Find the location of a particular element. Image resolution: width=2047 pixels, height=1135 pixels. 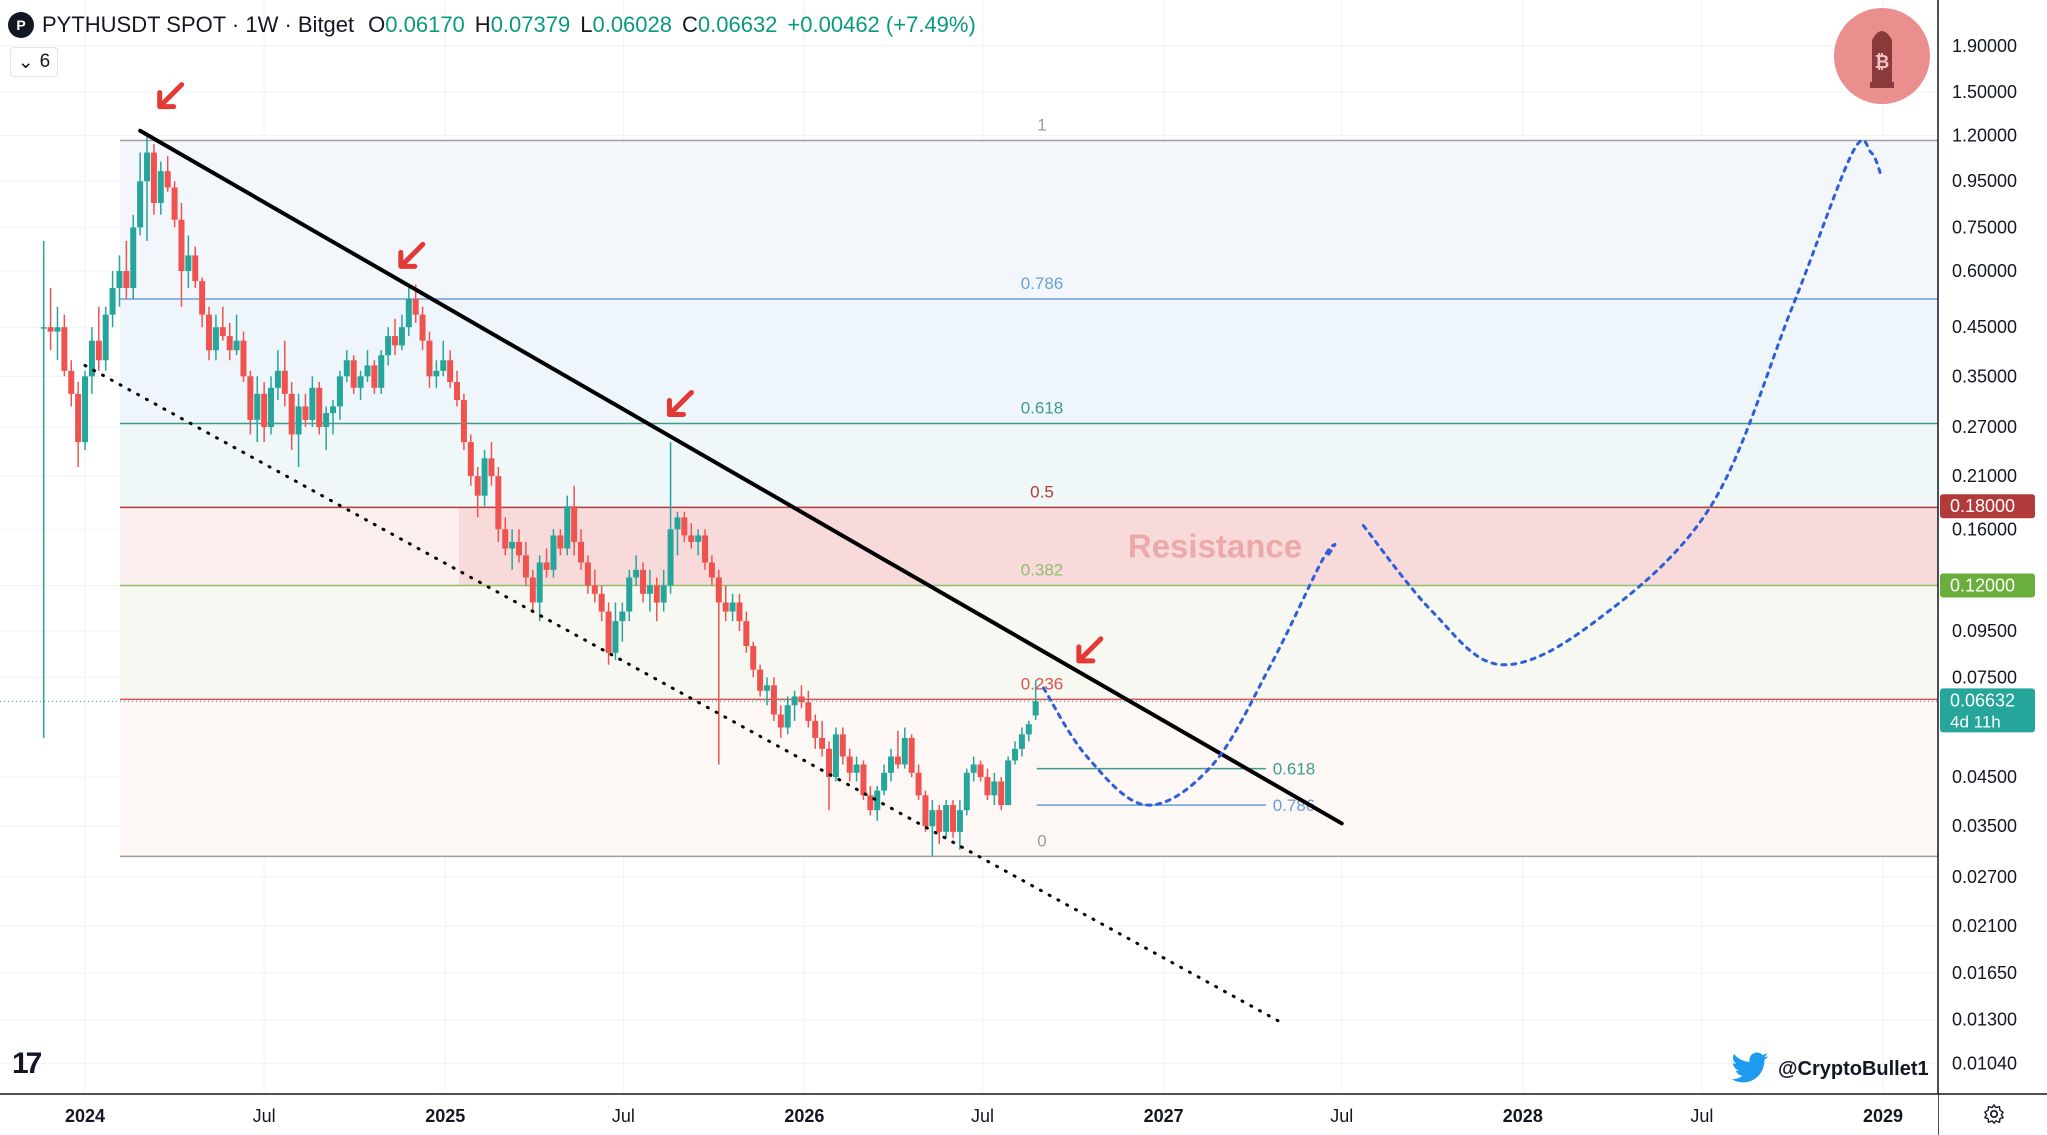

price-tag is located at coordinates (1987, 585).